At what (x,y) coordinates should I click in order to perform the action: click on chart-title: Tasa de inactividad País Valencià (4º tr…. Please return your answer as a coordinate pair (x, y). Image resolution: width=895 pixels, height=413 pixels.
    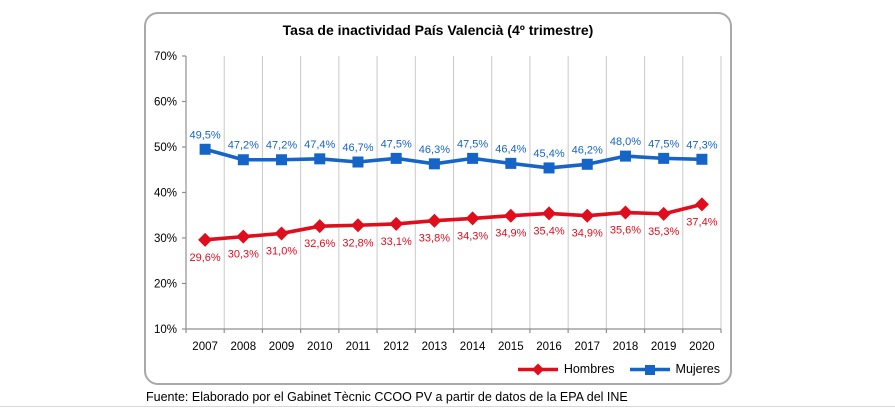
    Looking at the image, I should click on (438, 30).